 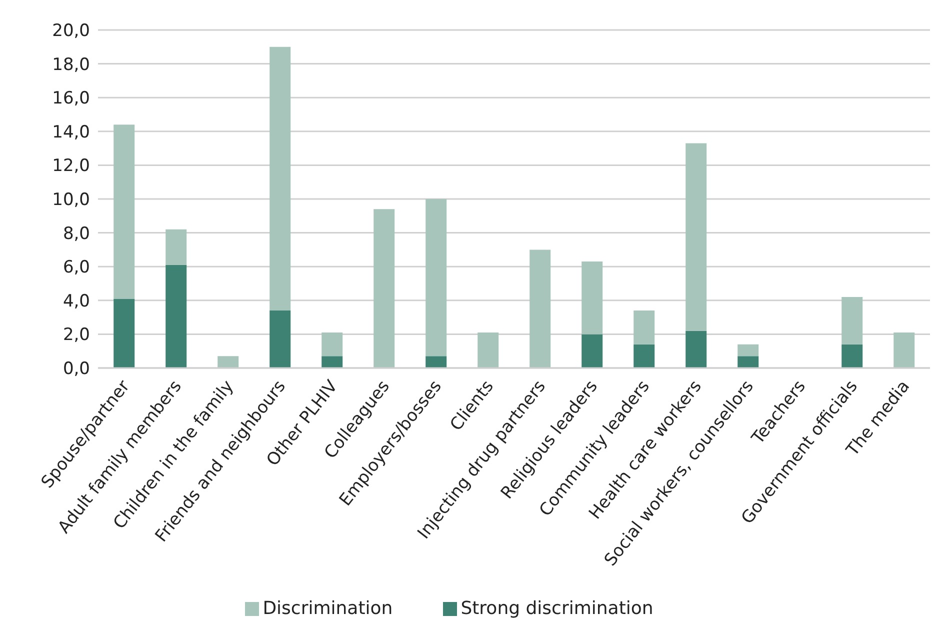 What do you see at coordinates (76, 335) in the screenshot?
I see `y-tick-label: 2,0` at bounding box center [76, 335].